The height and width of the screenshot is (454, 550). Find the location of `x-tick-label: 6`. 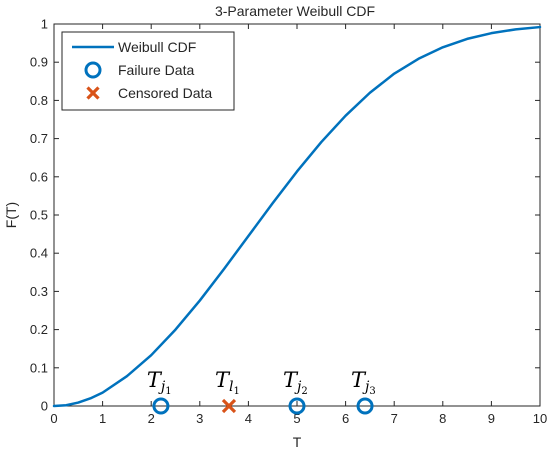

x-tick-label: 6 is located at coordinates (345, 418).